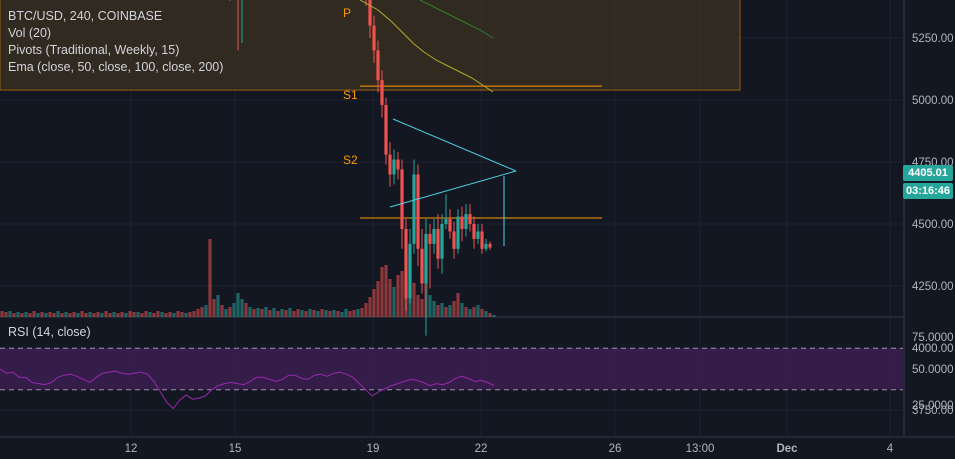 This screenshot has height=459, width=955. What do you see at coordinates (933, 338) in the screenshot?
I see `rsi-tick-label: 75.0000` at bounding box center [933, 338].